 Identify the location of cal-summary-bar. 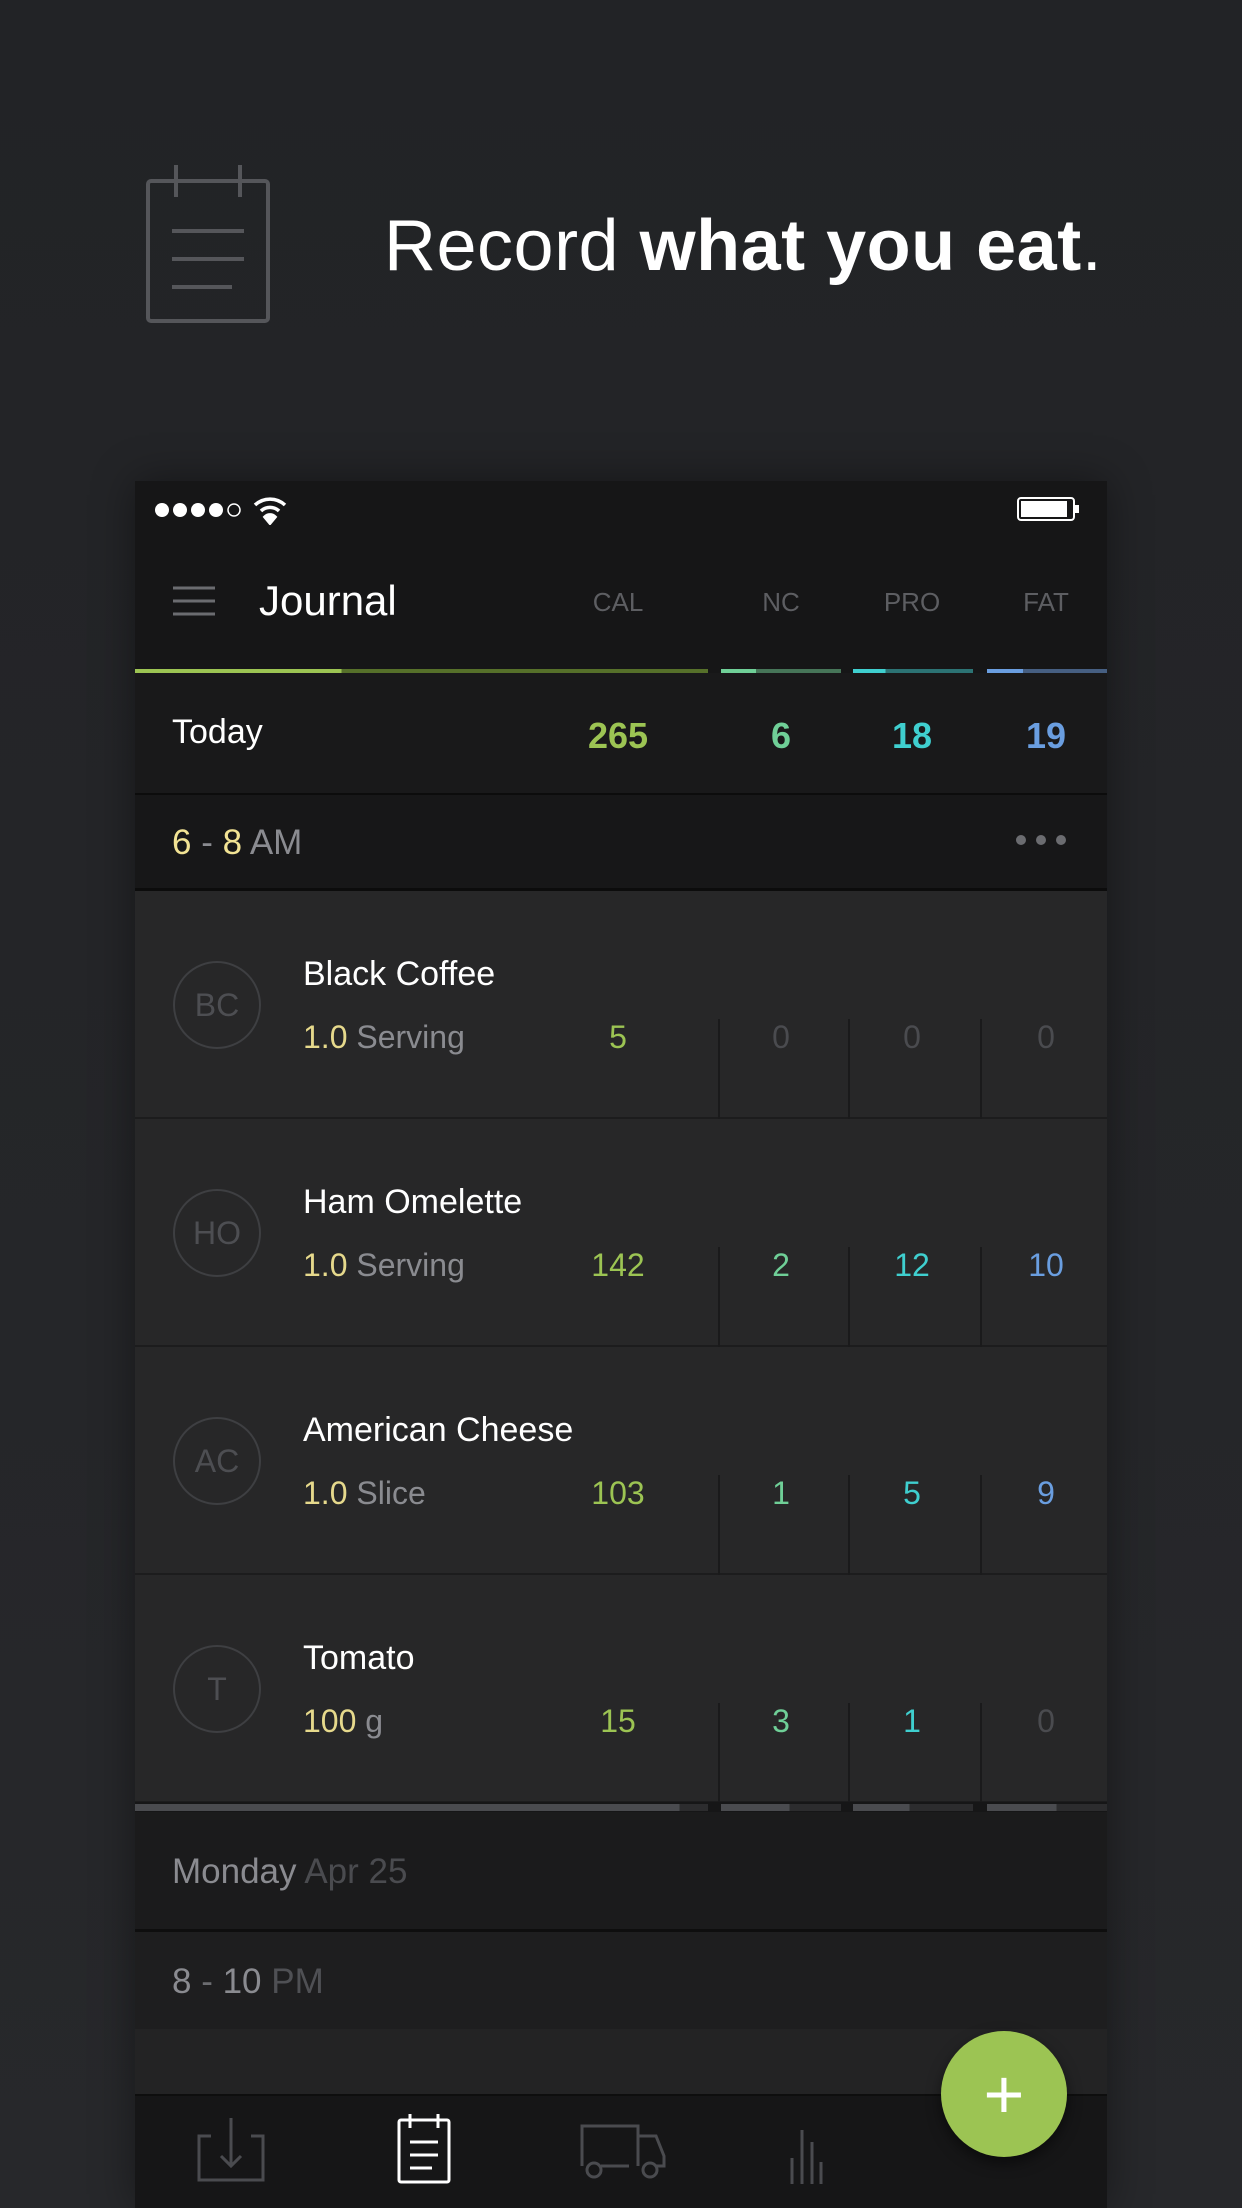
(421, 1807).